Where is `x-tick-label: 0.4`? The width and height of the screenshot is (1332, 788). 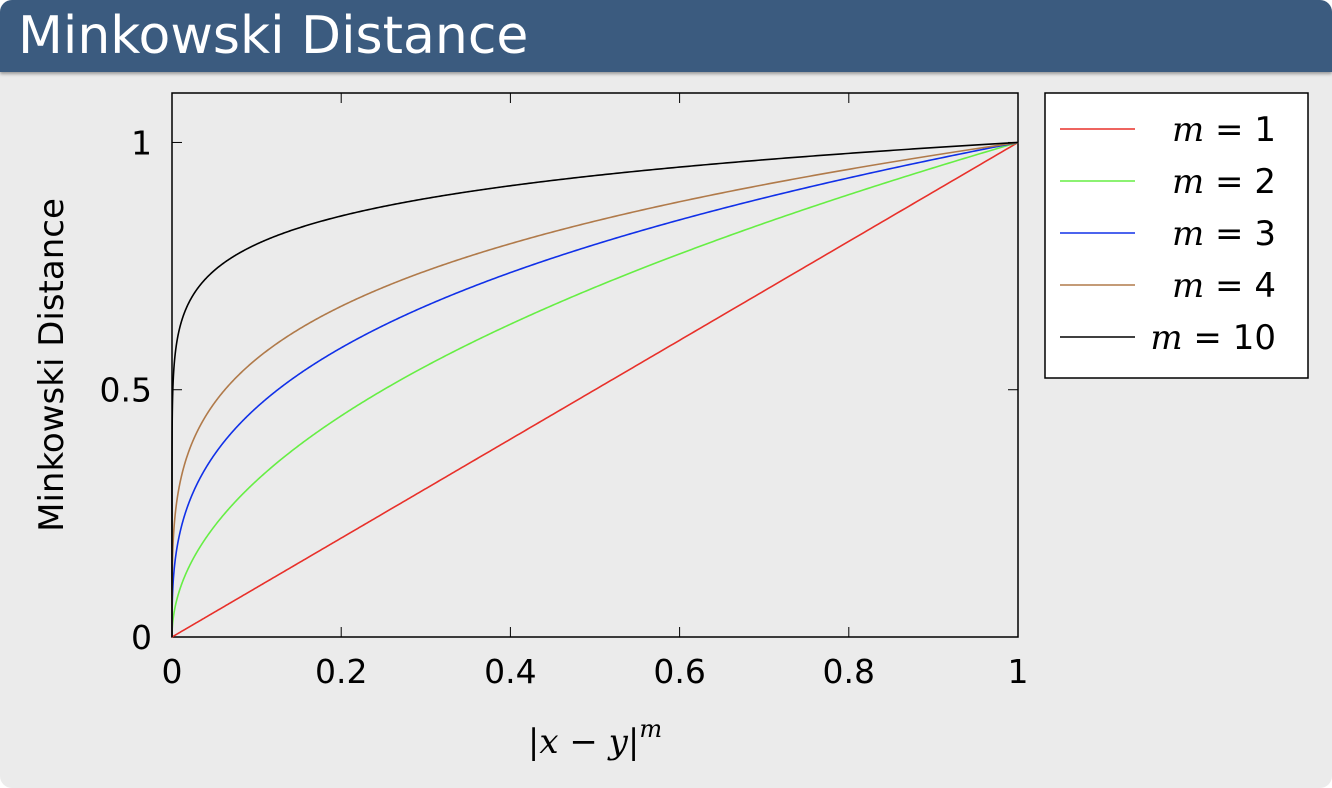
x-tick-label: 0.4 is located at coordinates (510, 671).